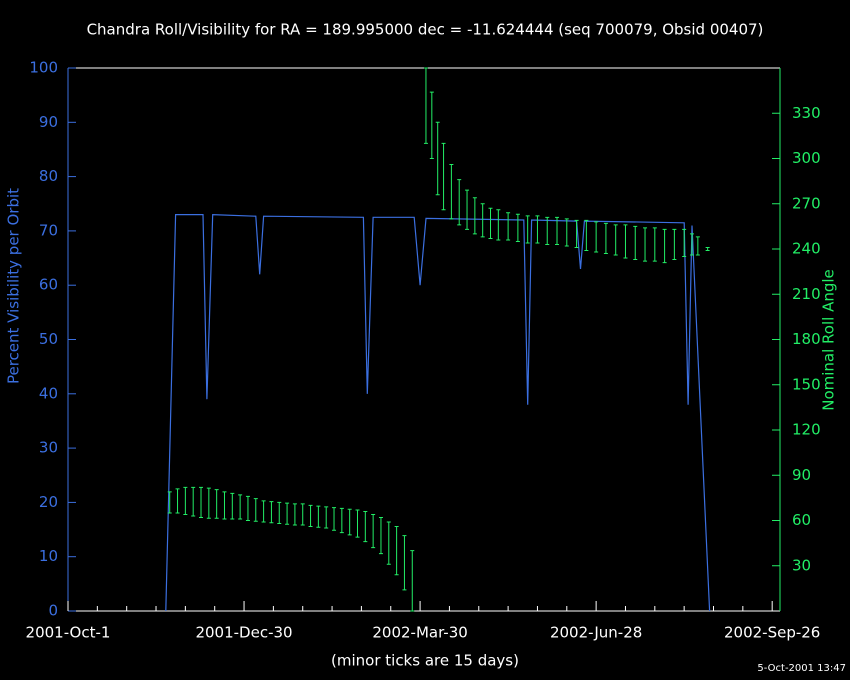  Describe the element at coordinates (48, 393) in the screenshot. I see `y-tick-label: 40` at that location.